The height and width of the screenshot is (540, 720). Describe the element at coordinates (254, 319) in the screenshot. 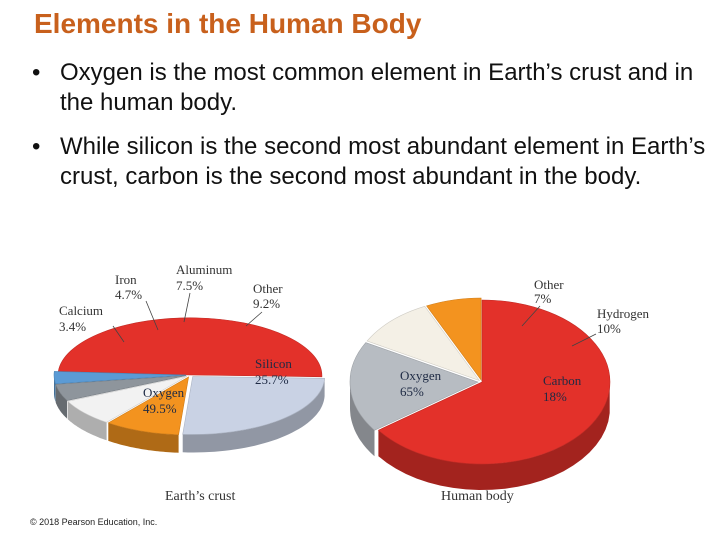

I see `leader-other` at that location.